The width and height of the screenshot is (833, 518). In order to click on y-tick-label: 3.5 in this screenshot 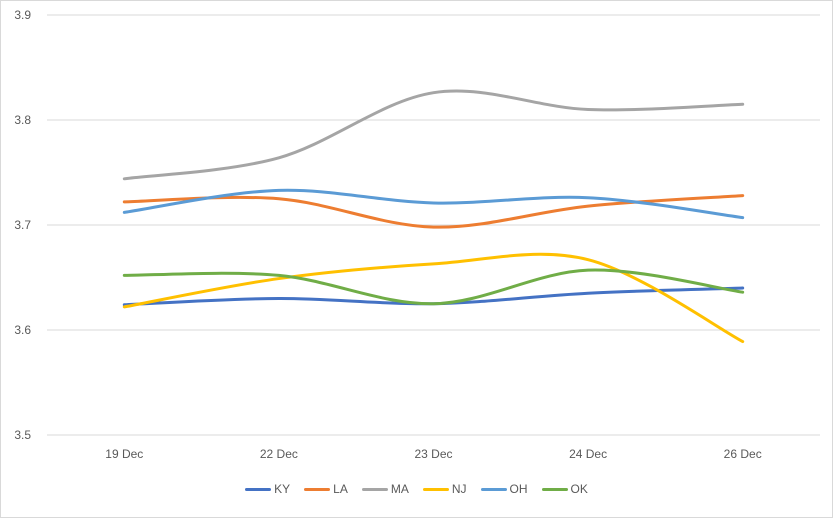, I will do `click(22, 435)`.